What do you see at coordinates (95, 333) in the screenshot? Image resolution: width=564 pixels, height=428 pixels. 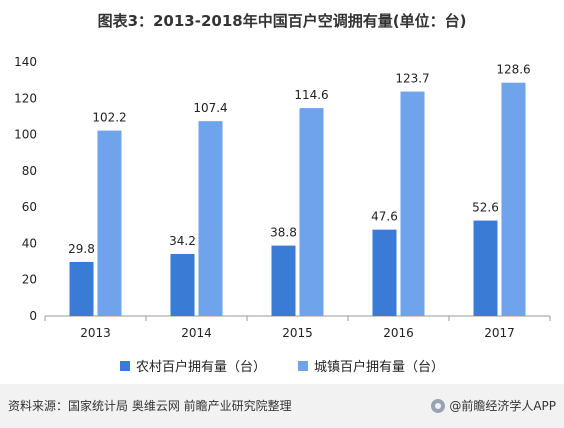 I see `x-tick-label: 2013` at bounding box center [95, 333].